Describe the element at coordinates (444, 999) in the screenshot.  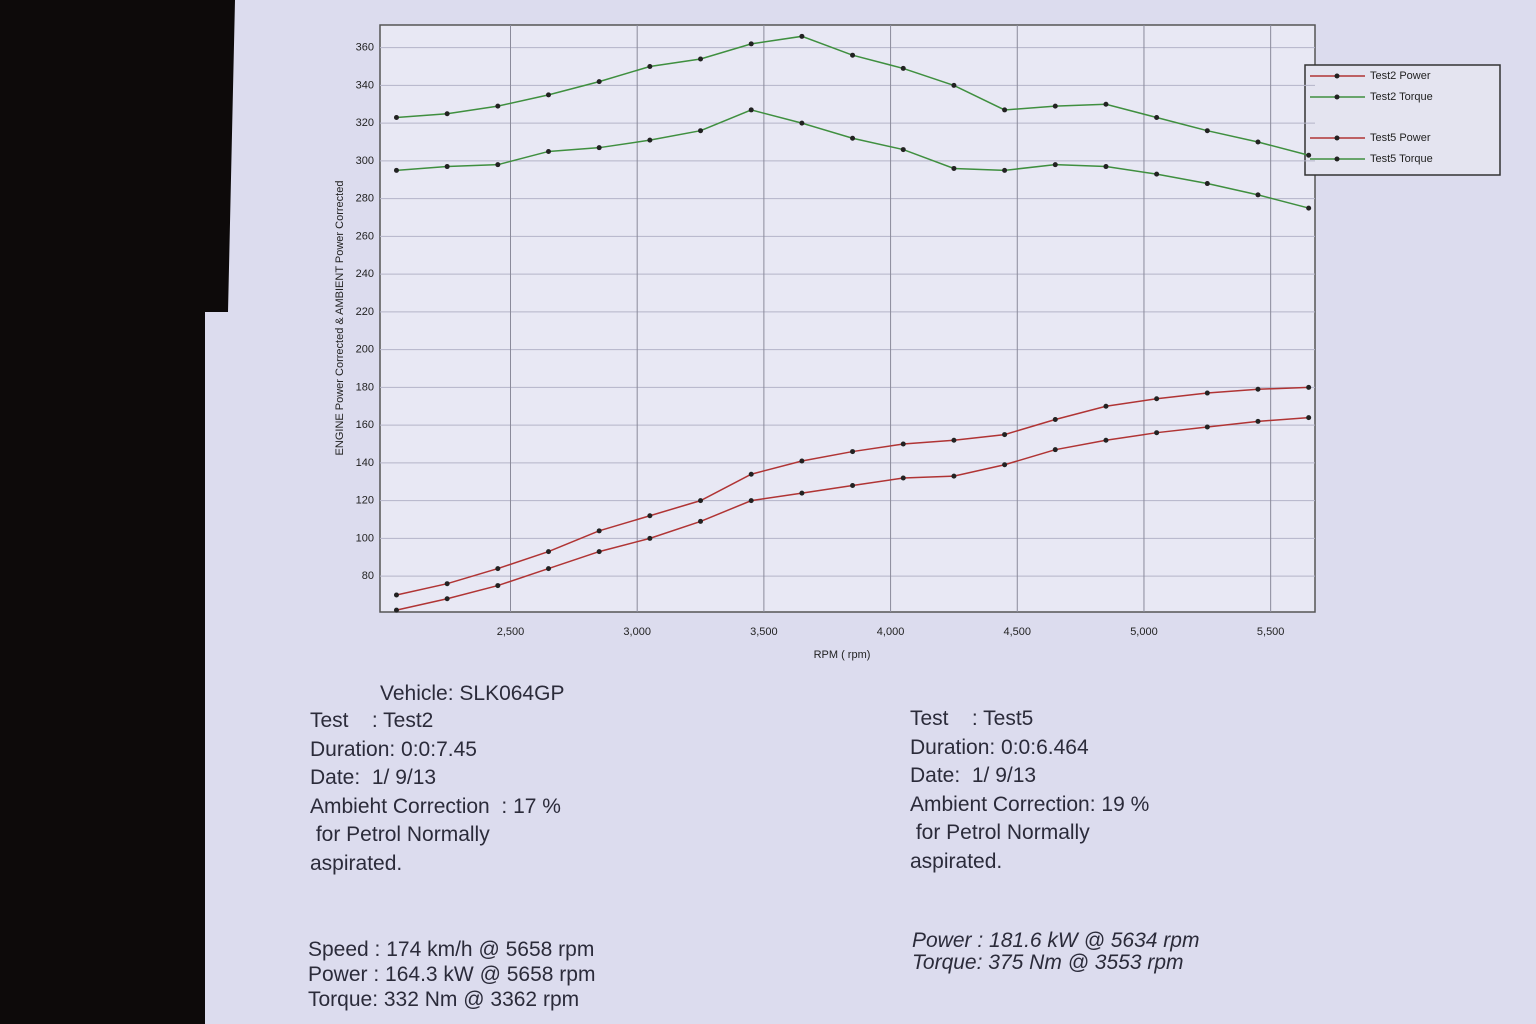
I see `info-line: Torque: 332 Nm @ 3362 rpm` at that location.